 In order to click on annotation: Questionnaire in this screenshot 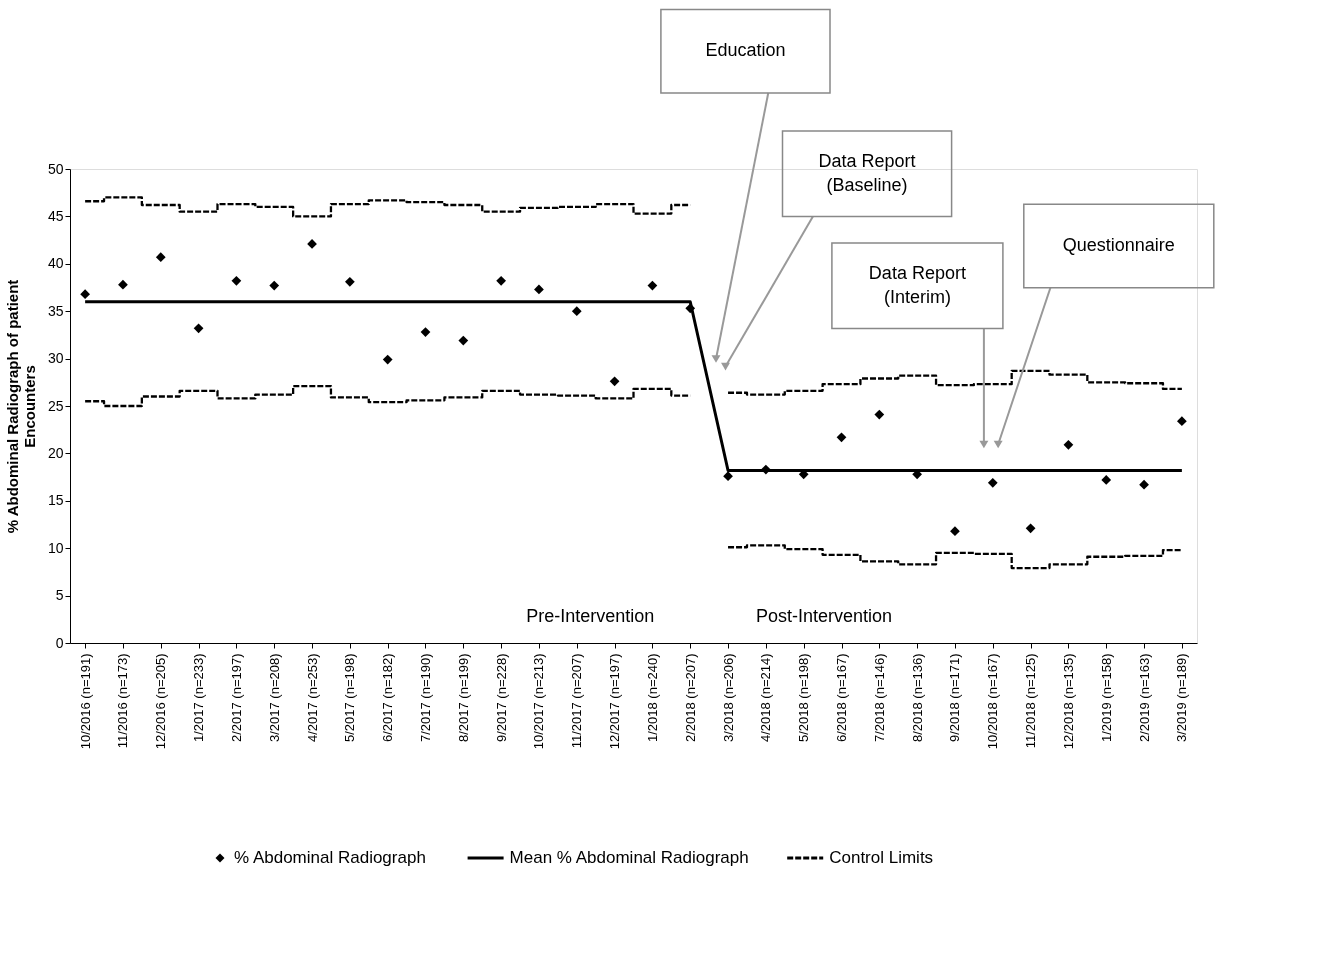, I will do `click(1118, 244)`.